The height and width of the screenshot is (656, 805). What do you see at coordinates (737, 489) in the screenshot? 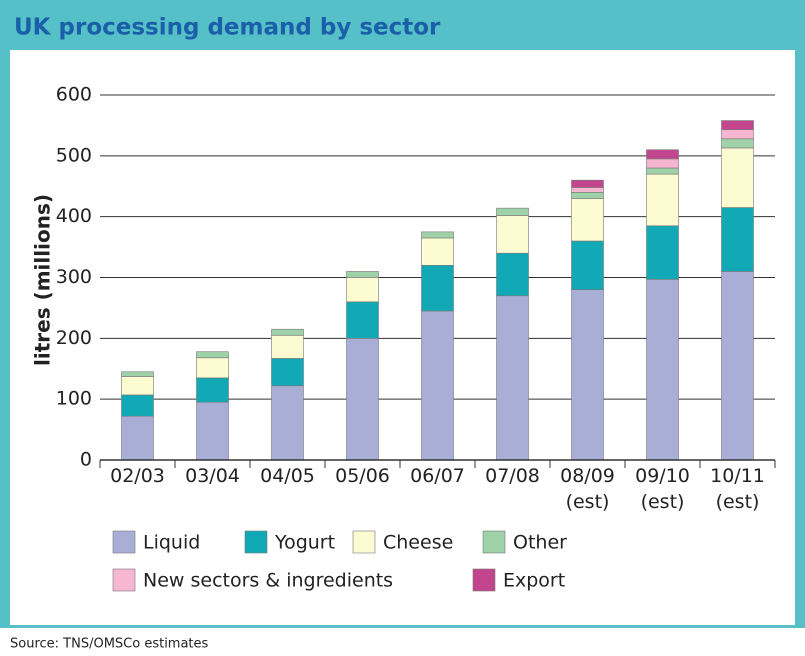
I see `x-tick-label: 10/11 (est)` at bounding box center [737, 489].